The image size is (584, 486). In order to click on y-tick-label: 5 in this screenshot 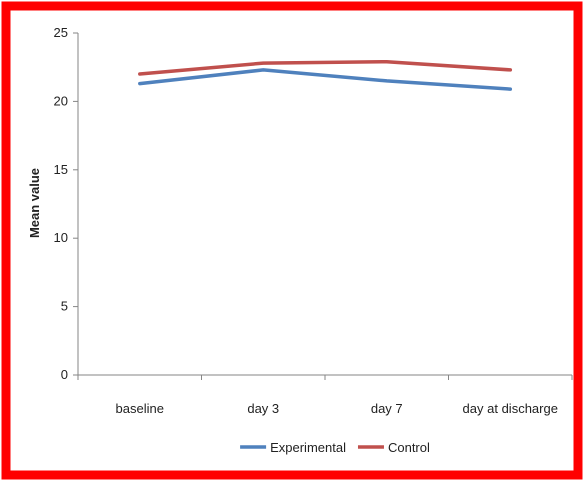, I will do `click(64, 306)`.